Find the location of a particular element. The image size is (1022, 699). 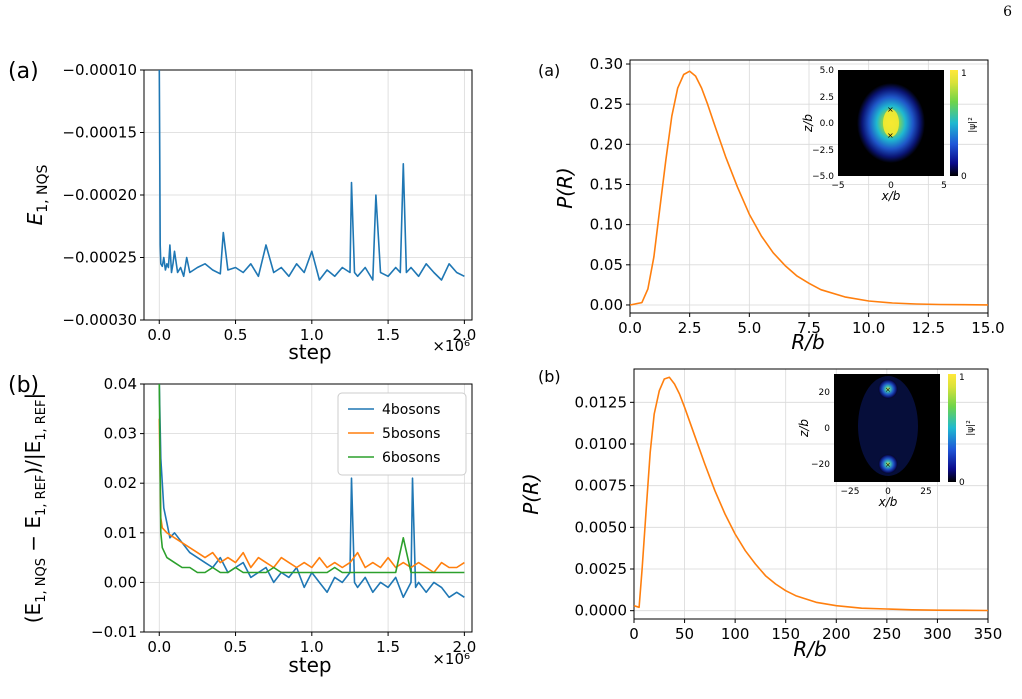

x-tick-label: 100 is located at coordinates (735, 634).